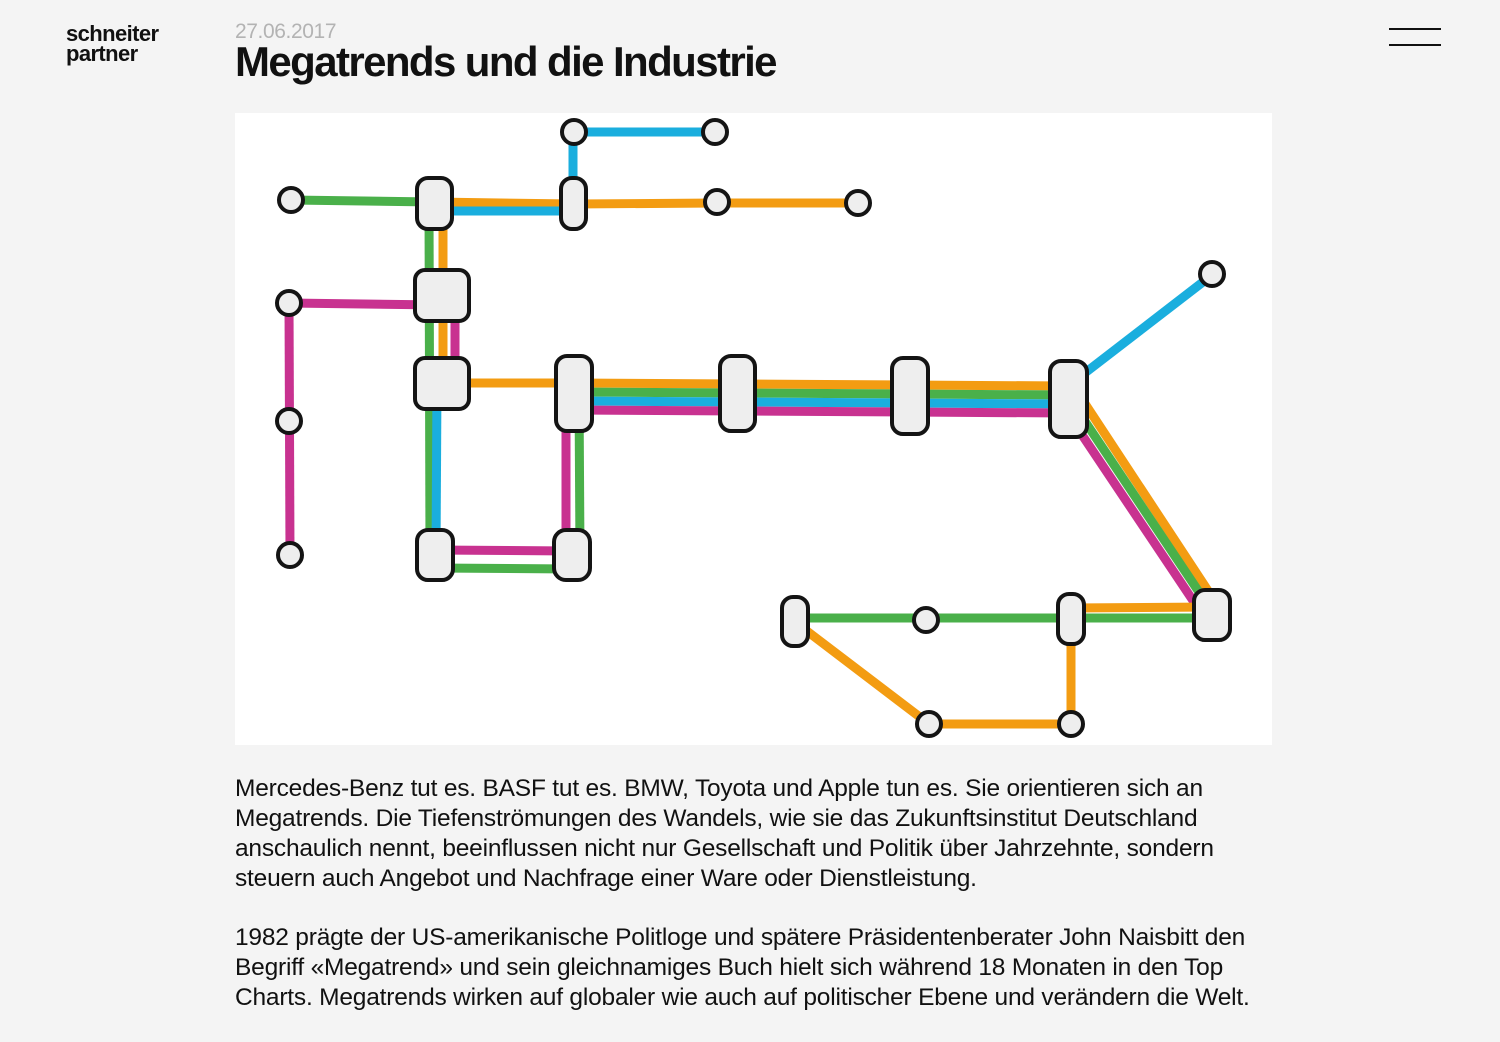 The height and width of the screenshot is (1042, 1500). I want to click on menu-bar-bottom, so click(1415, 45).